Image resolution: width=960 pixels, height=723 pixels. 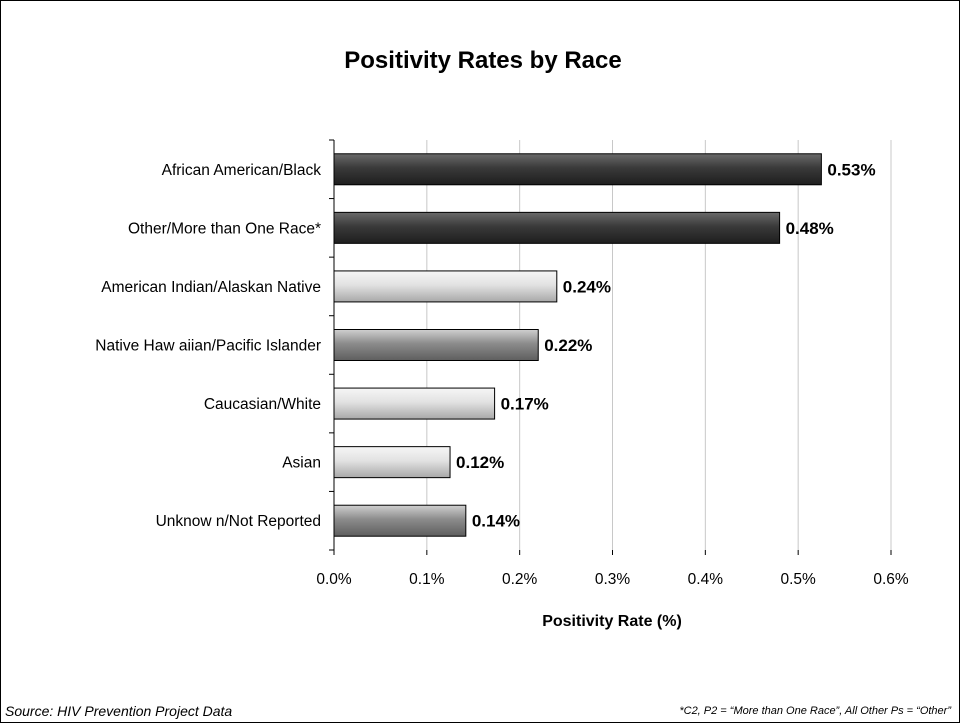 What do you see at coordinates (810, 228) in the screenshot?
I see `data-label: 0.48%` at bounding box center [810, 228].